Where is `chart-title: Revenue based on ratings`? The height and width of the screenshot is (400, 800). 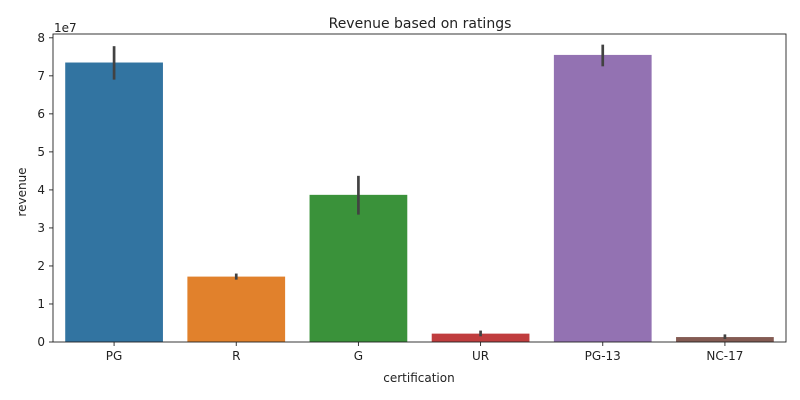
chart-title: Revenue based on ratings is located at coordinates (420, 24).